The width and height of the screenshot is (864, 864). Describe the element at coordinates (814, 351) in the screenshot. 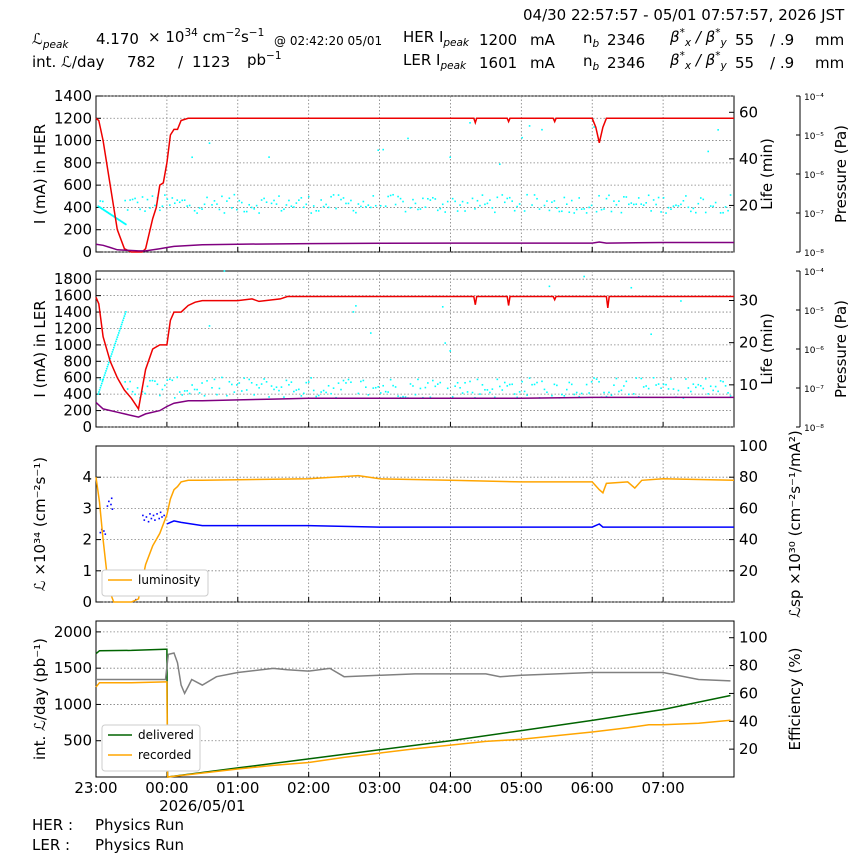

I see `ler-panel-y3tick-label: 10⁻⁶` at that location.